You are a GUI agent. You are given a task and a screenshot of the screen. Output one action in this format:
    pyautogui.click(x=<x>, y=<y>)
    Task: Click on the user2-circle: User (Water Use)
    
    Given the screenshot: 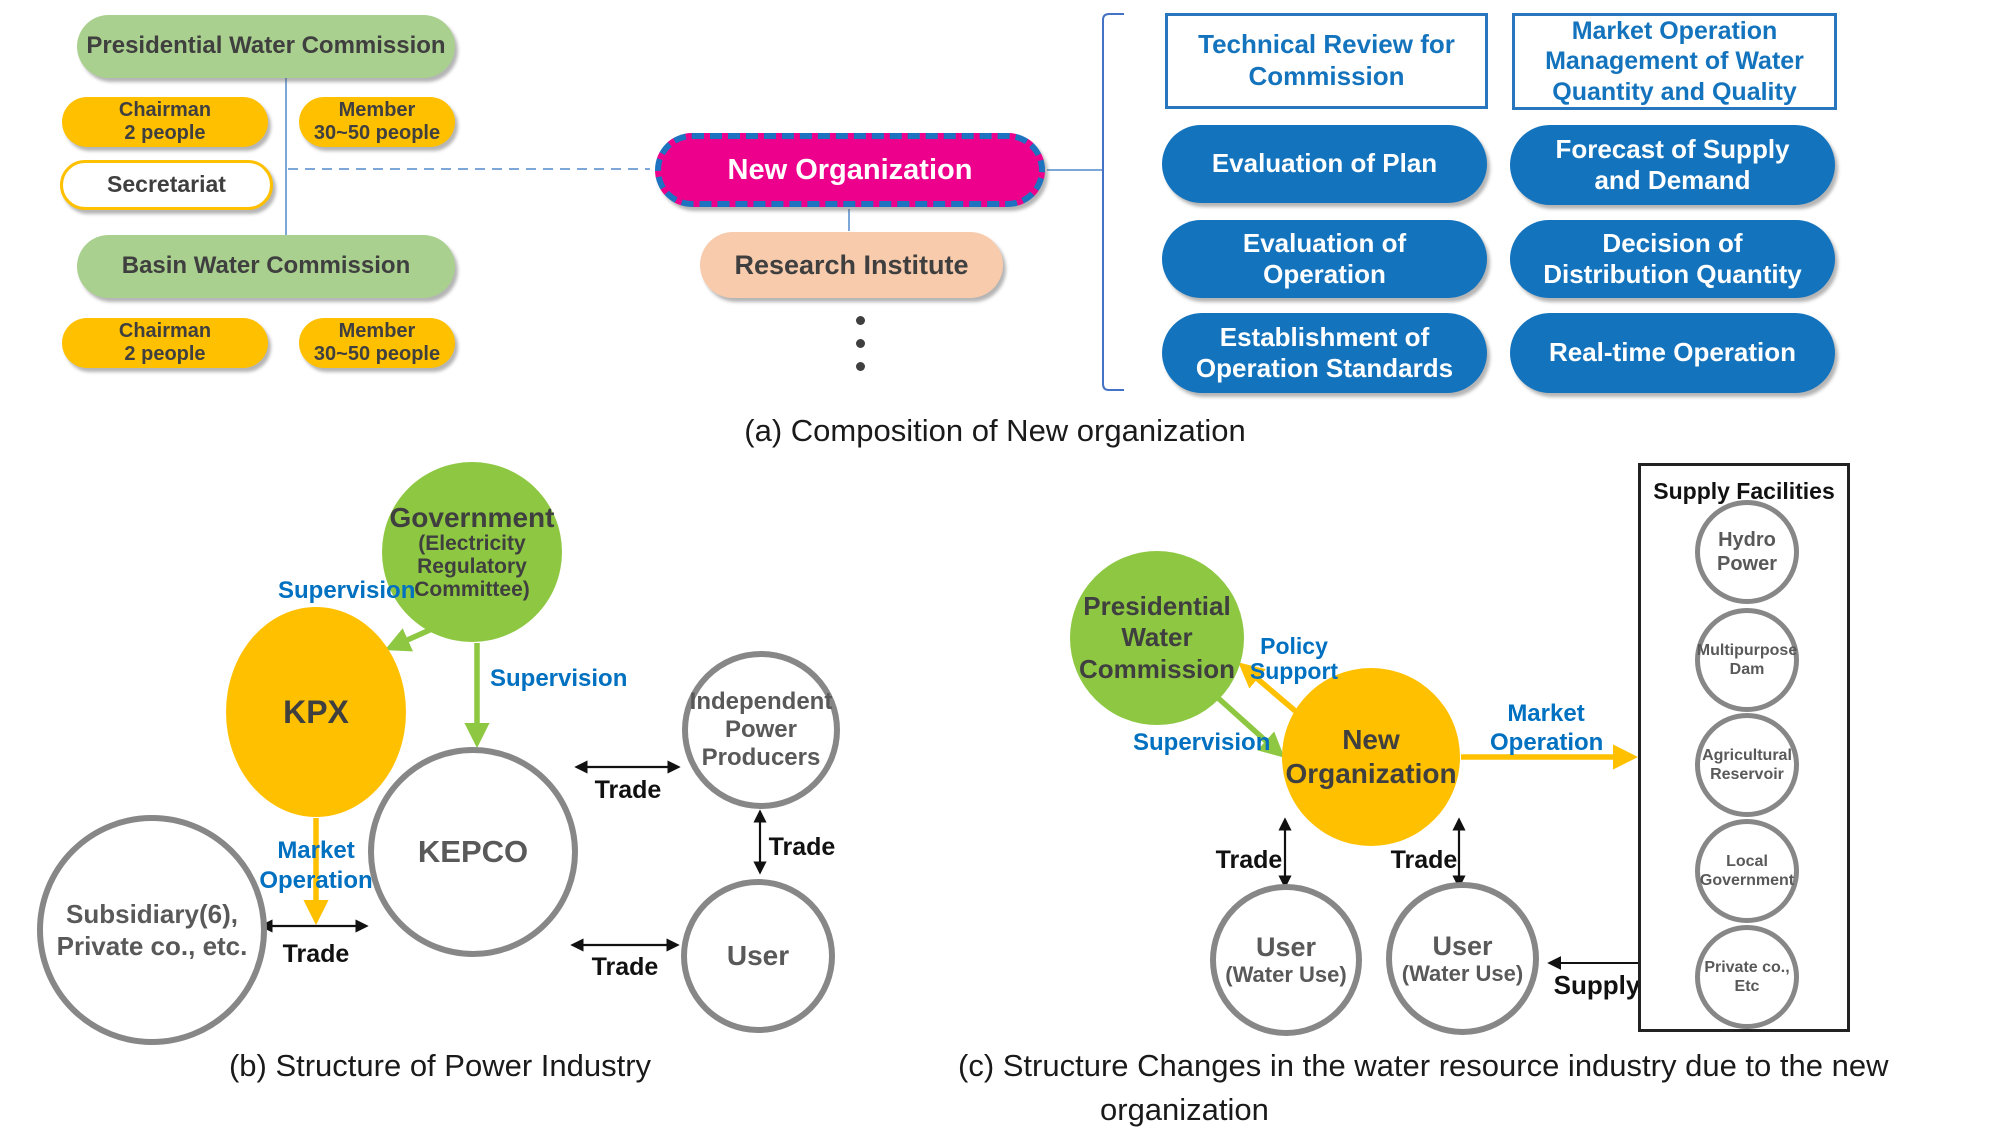 What is the action you would take?
    pyautogui.click(x=1462, y=958)
    